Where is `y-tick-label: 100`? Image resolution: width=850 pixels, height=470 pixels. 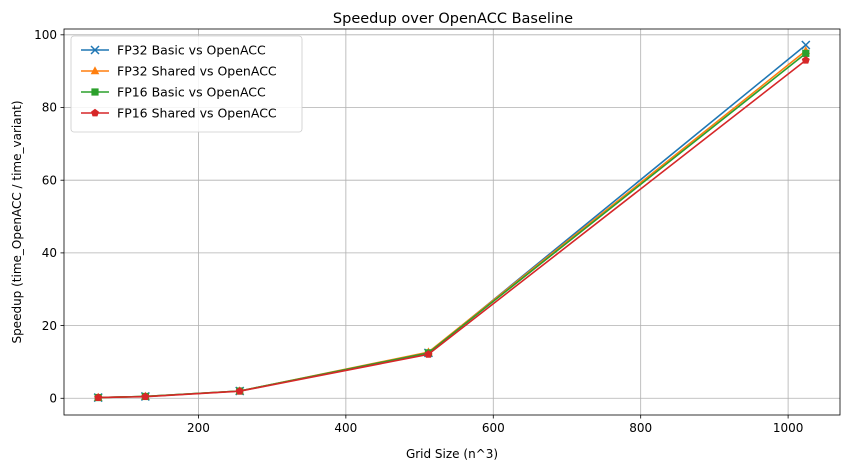 y-tick-label: 100 is located at coordinates (45, 35).